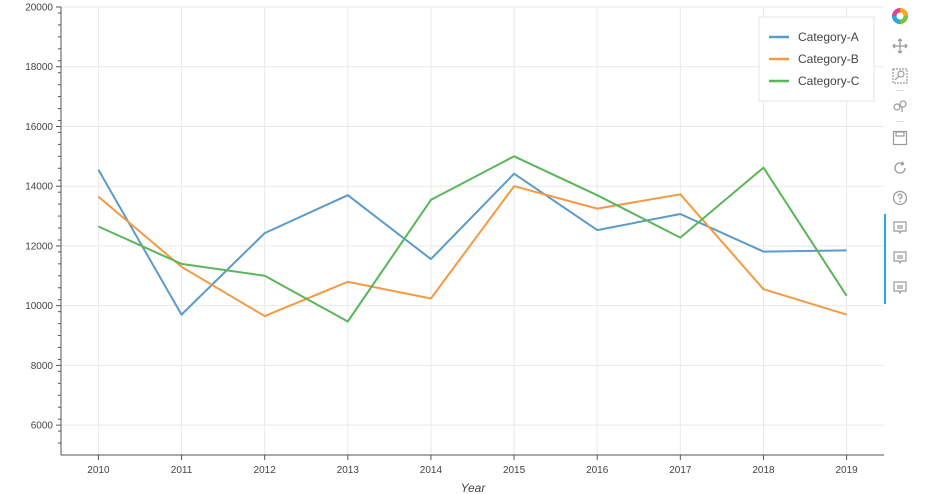  I want to click on x-tick-label: 2013, so click(348, 470).